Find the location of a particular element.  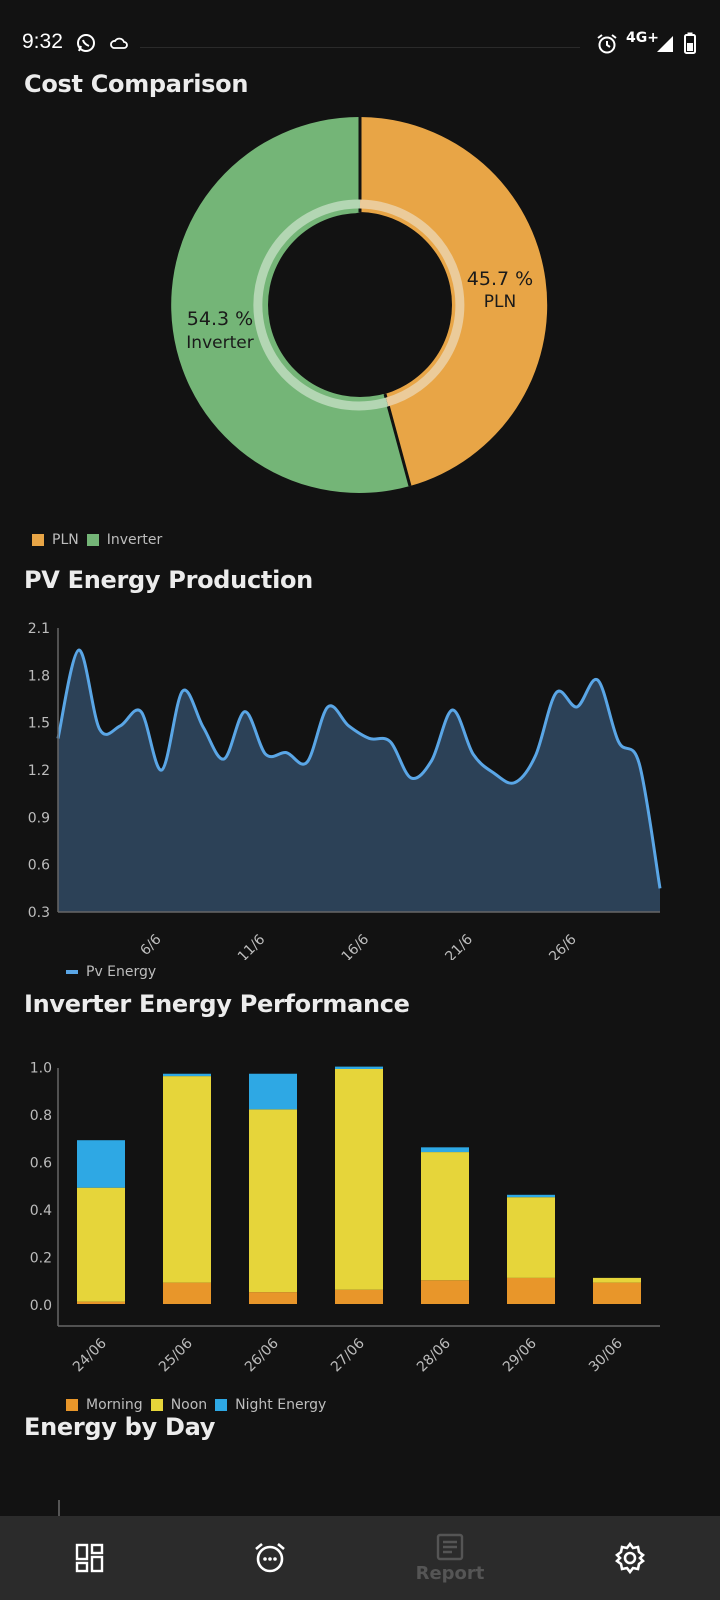

nav-settings is located at coordinates (630, 1558).